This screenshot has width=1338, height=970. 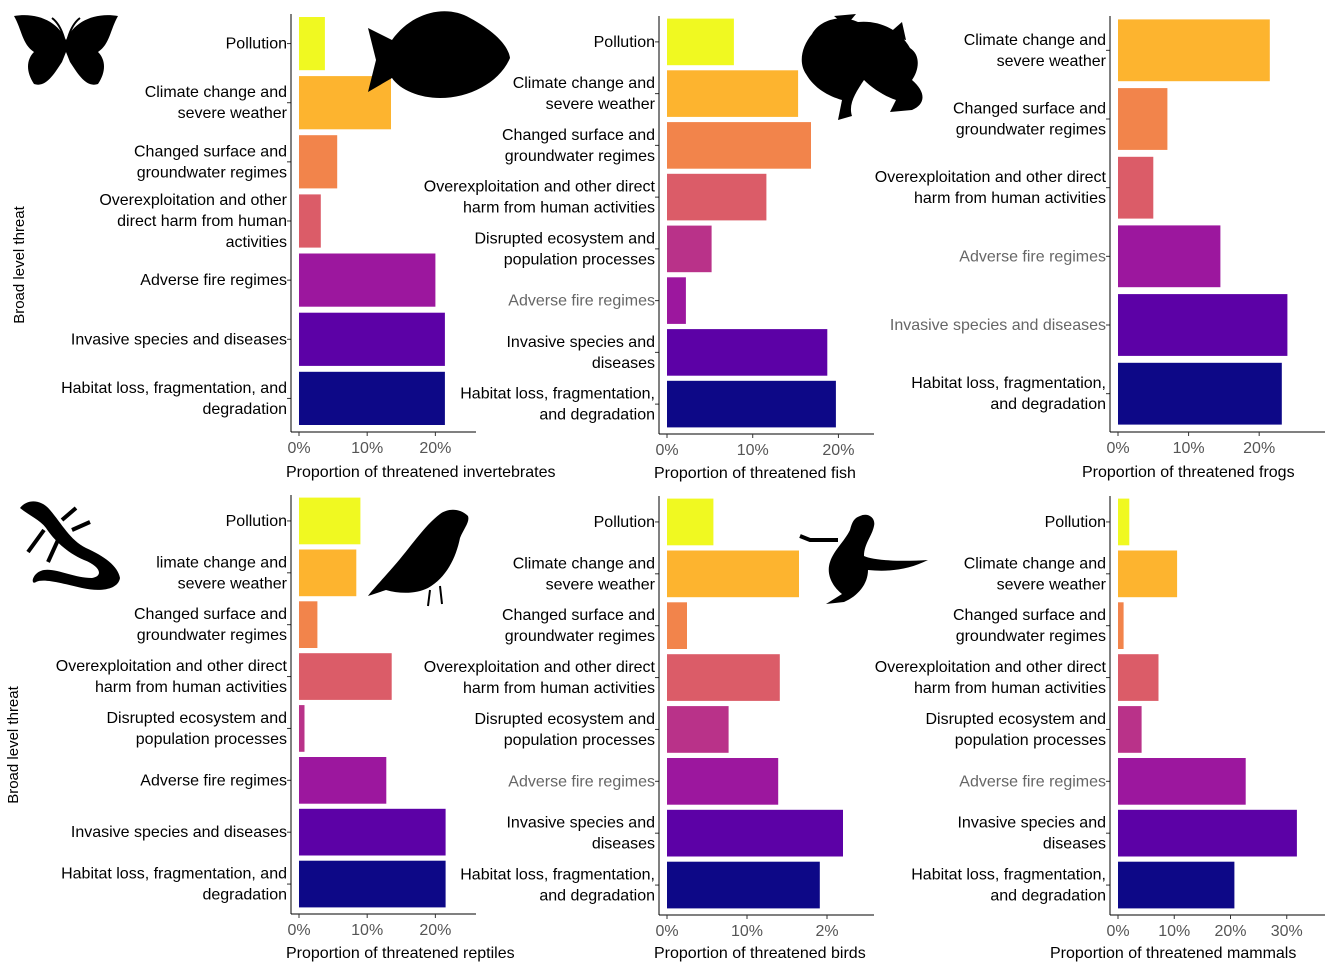 What do you see at coordinates (1035, 574) in the screenshot?
I see `category-label-6-2: Climate change and severe weather` at bounding box center [1035, 574].